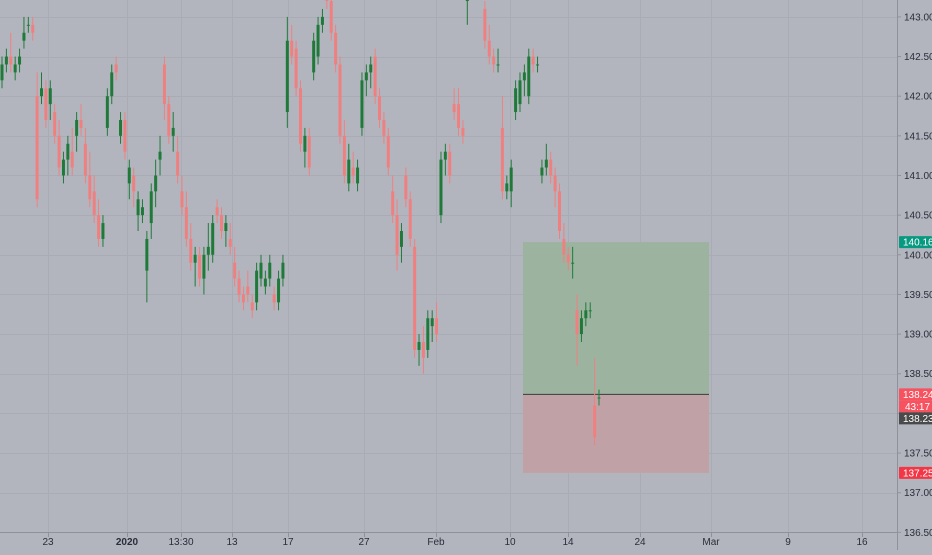 The height and width of the screenshot is (555, 932). Describe the element at coordinates (915, 418) in the screenshot. I see `last-price-label-bg` at that location.